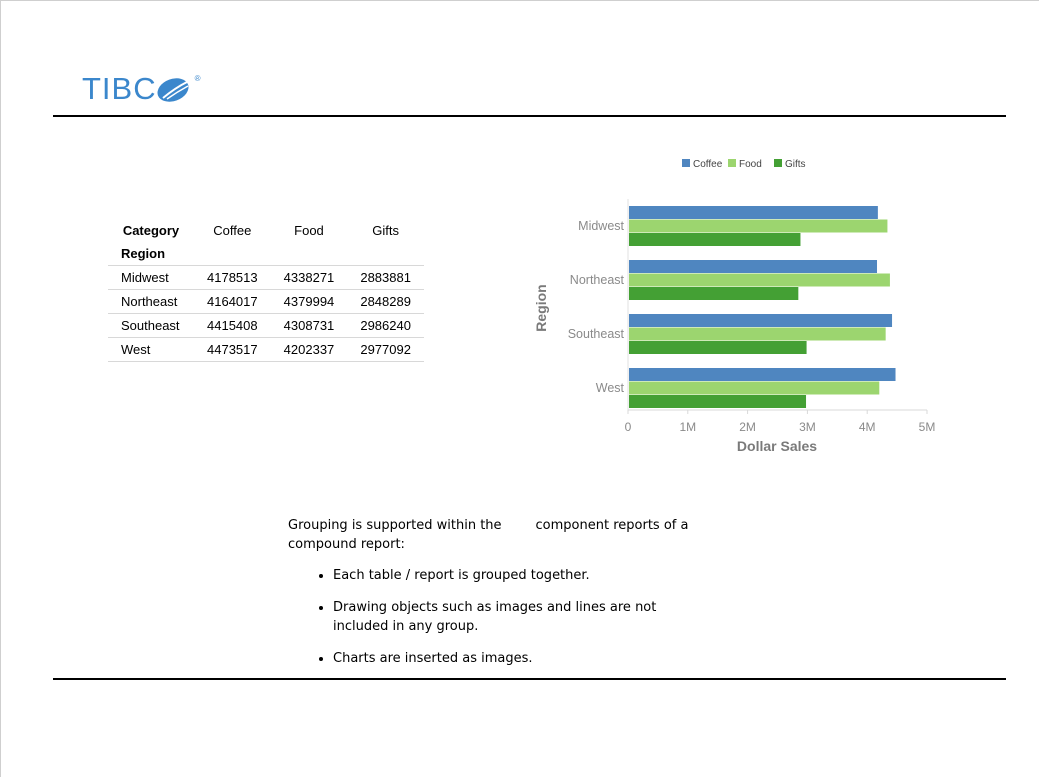 The image size is (1040, 778). What do you see at coordinates (529, 679) in the screenshot?
I see `footer-rule` at bounding box center [529, 679].